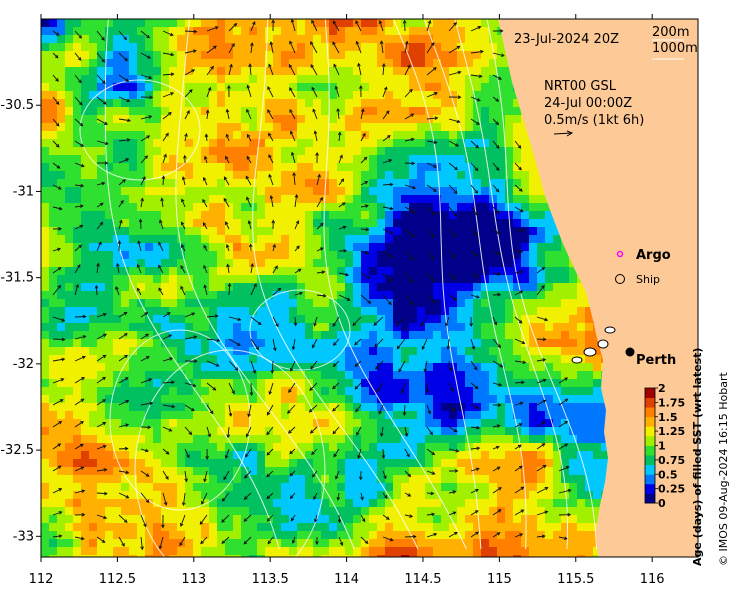  I want to click on x-tick-label: 115, so click(499, 579).